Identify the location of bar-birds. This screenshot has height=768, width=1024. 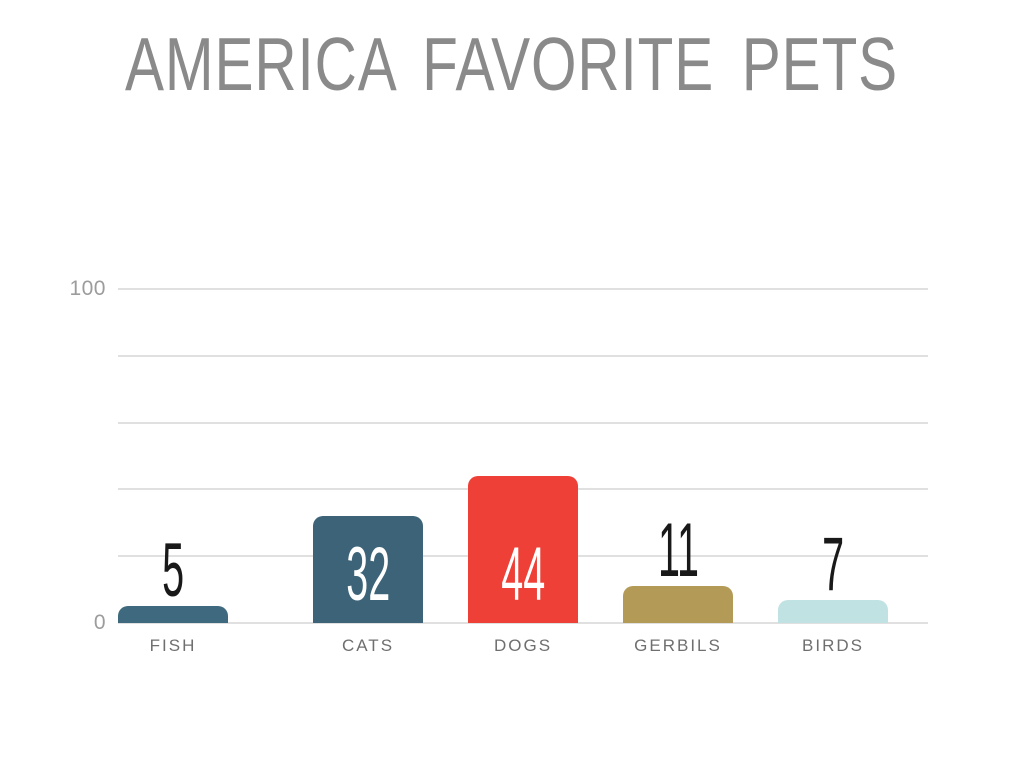
(833, 611).